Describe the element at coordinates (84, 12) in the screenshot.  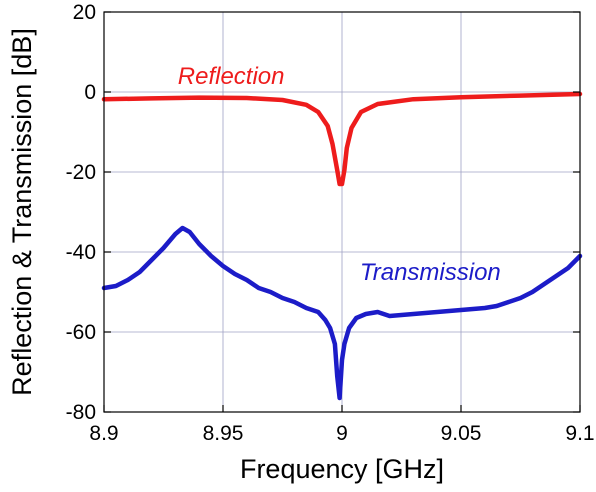
I see `y-tick-label: 20` at that location.